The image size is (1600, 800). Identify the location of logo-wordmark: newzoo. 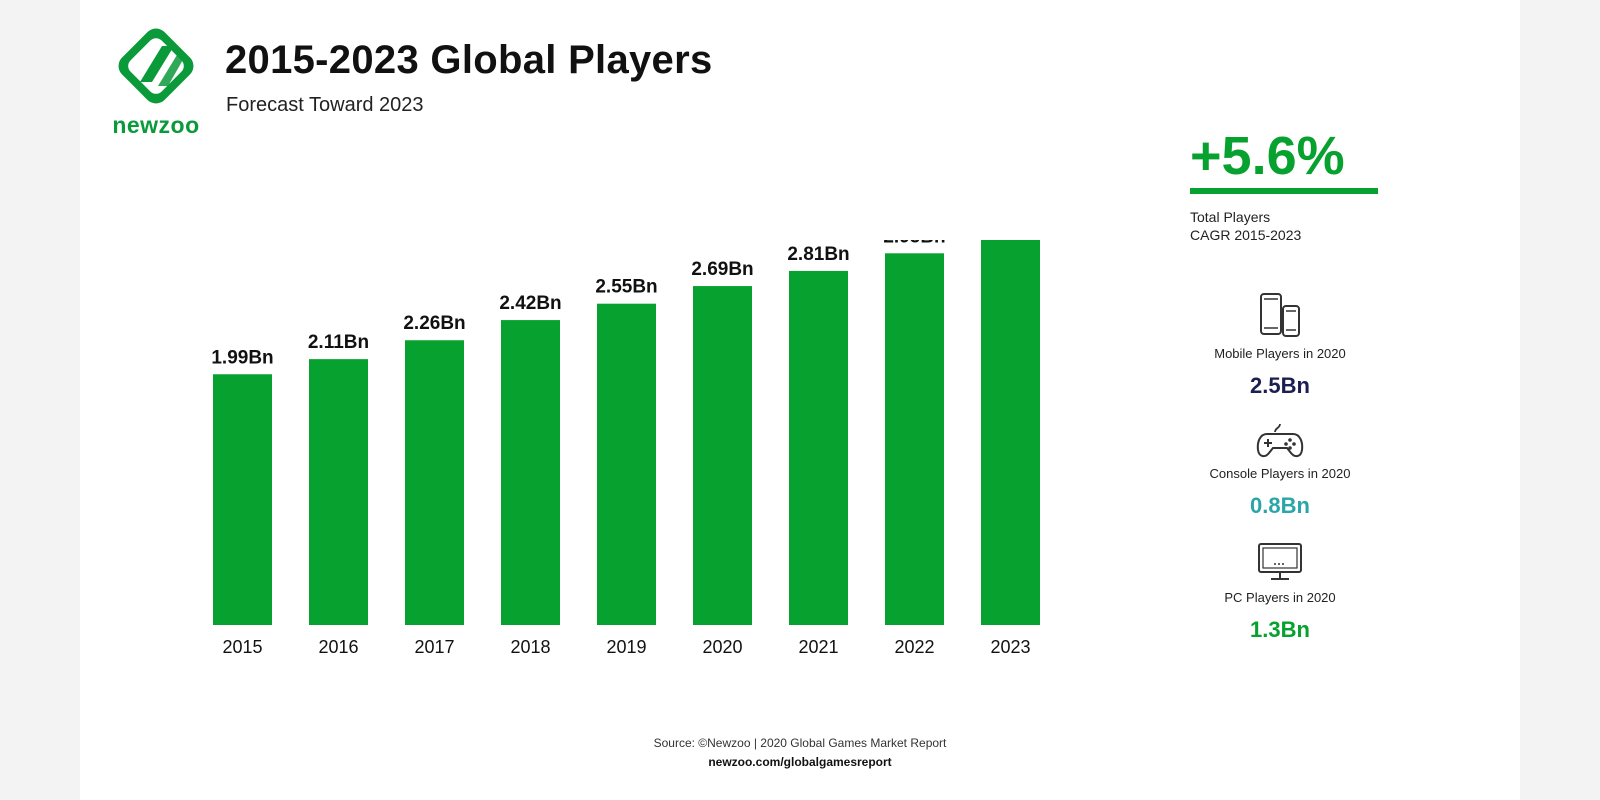
(156, 125).